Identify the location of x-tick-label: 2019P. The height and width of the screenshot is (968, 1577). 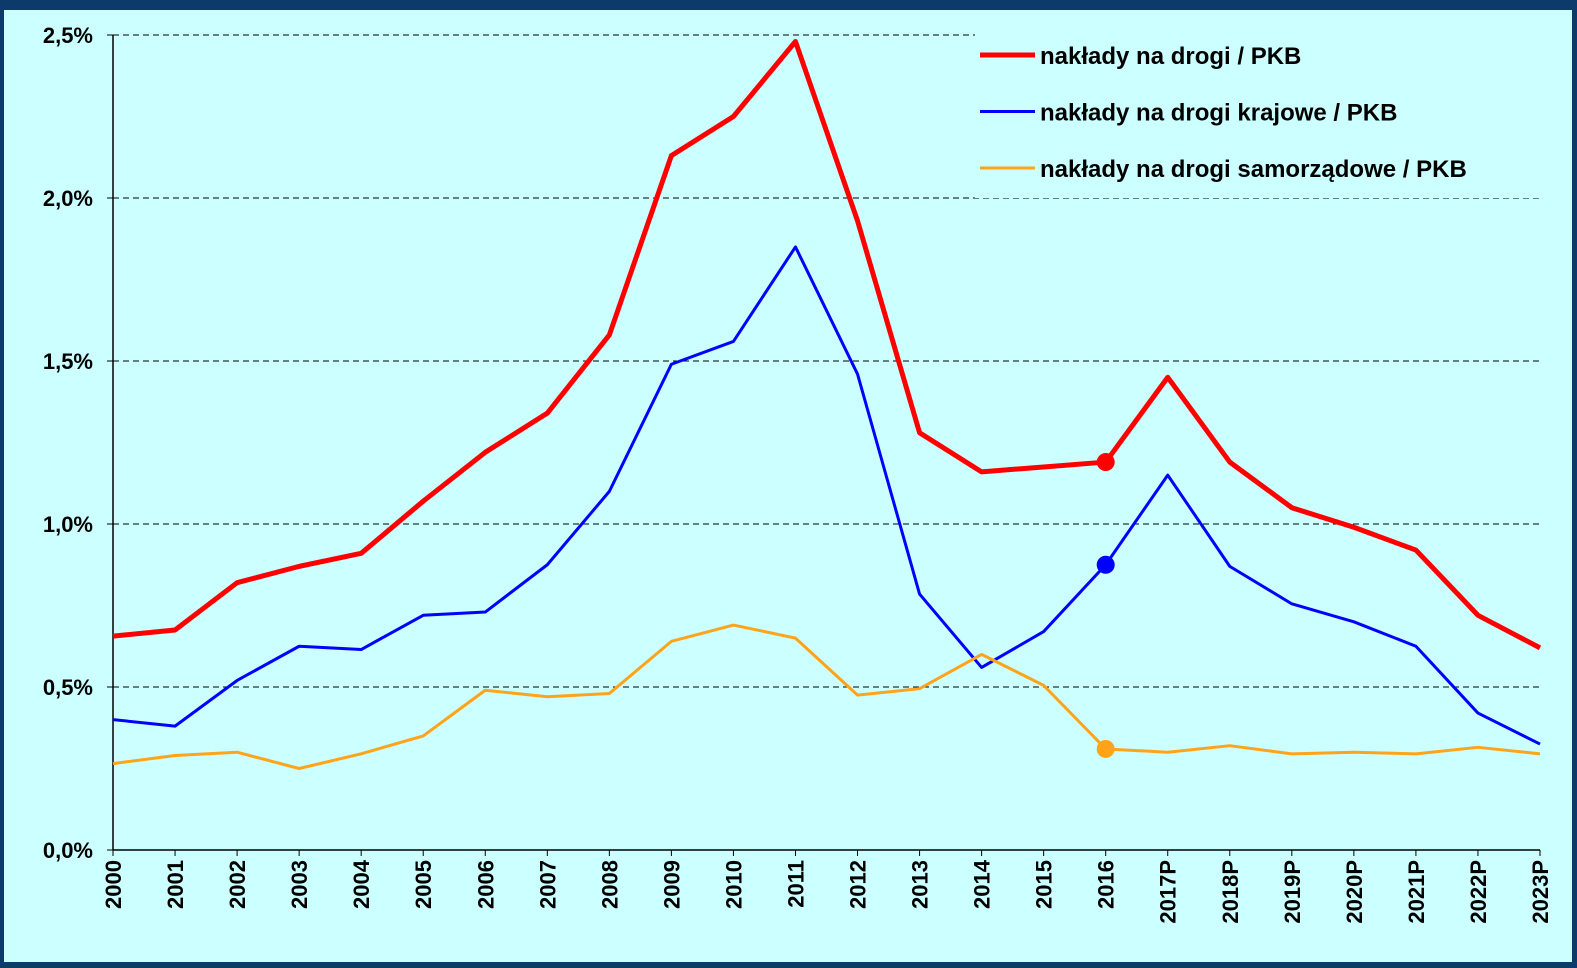
(1292, 892).